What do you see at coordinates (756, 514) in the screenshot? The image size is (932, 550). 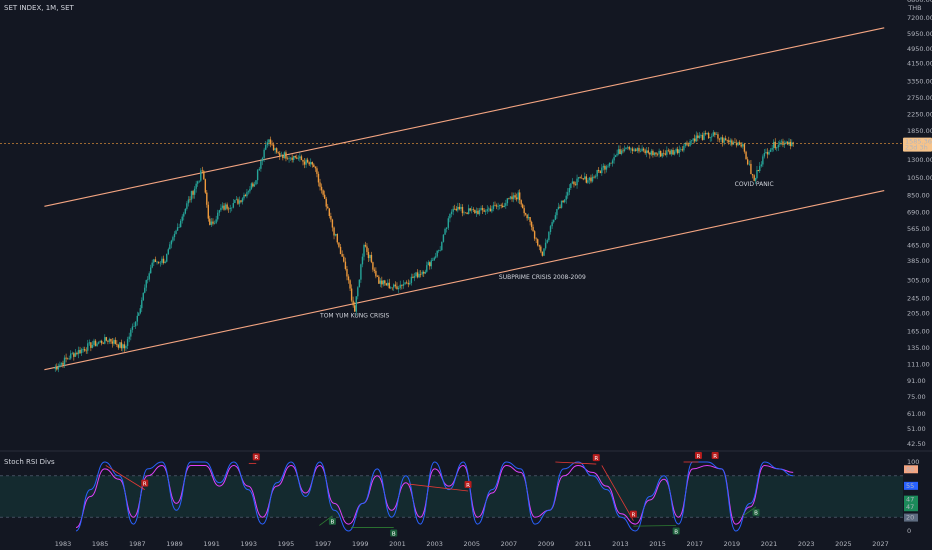 I see `divergence-badge-label: B` at bounding box center [756, 514].